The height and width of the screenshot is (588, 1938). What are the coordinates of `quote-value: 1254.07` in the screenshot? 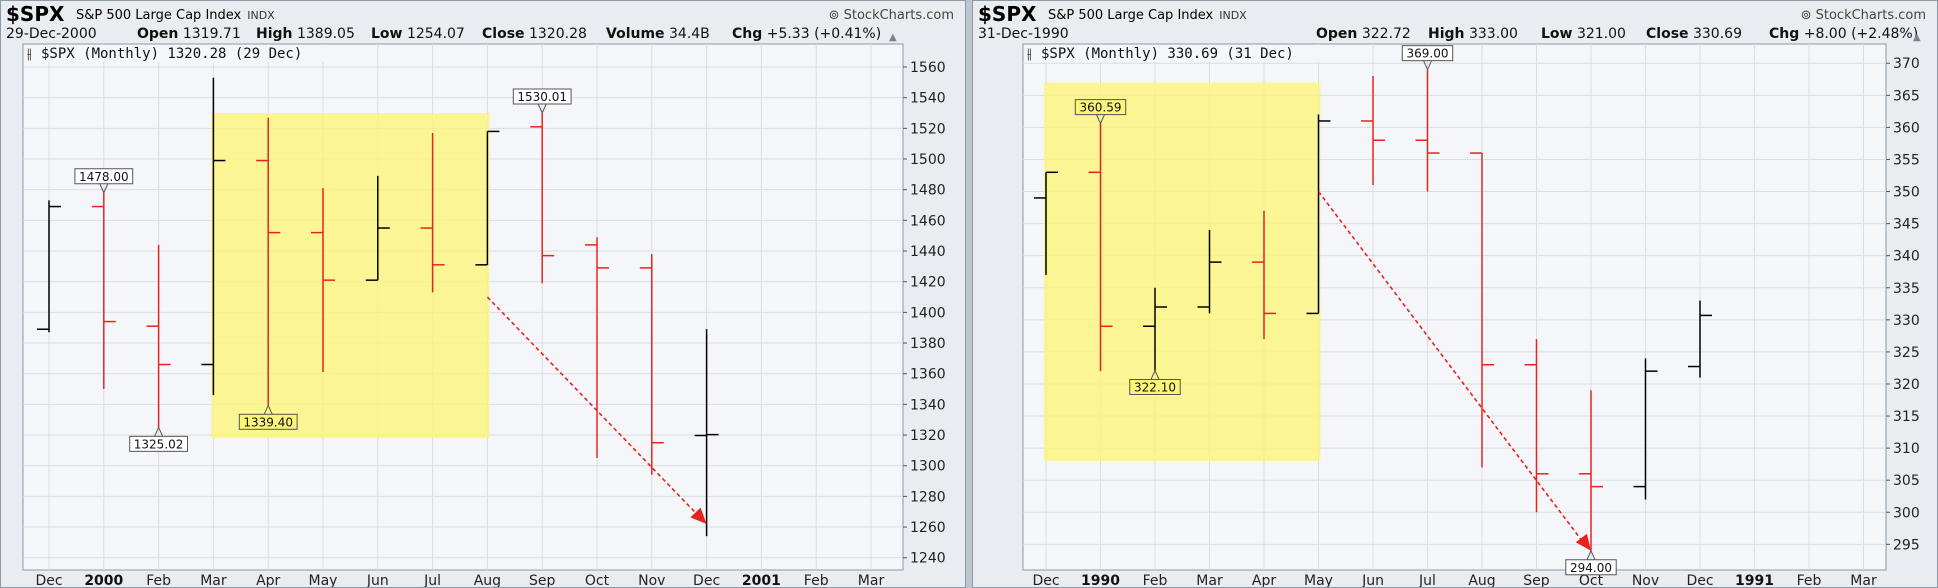 It's located at (435, 34).